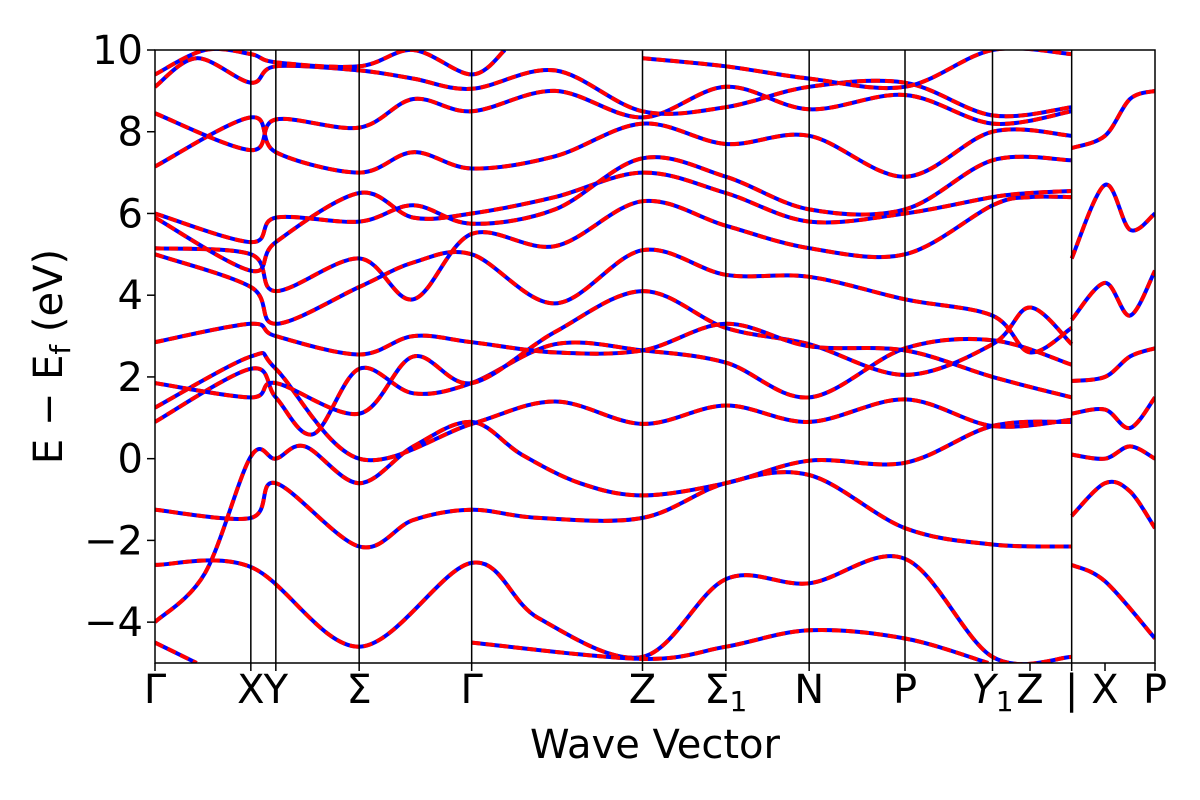  I want to click on x-axis-label: Wave Vector, so click(655, 745).